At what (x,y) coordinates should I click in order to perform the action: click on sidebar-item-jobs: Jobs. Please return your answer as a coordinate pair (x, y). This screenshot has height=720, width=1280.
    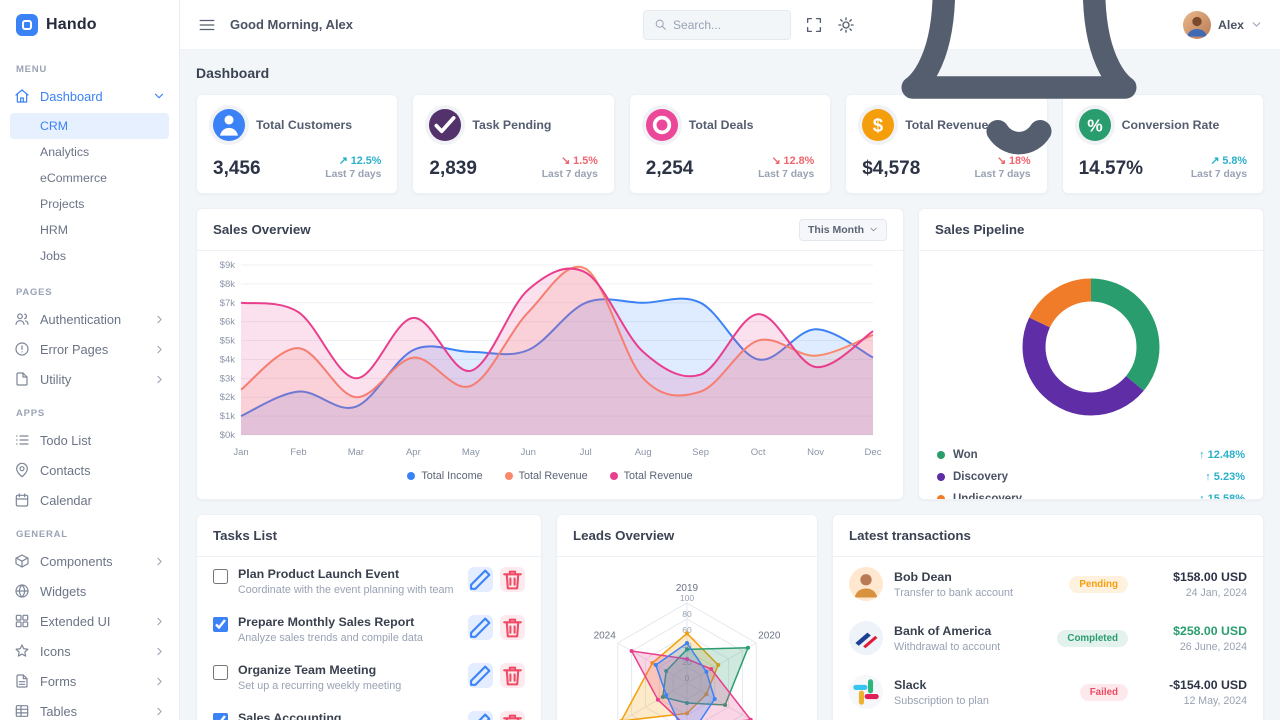
    Looking at the image, I should click on (53, 256).